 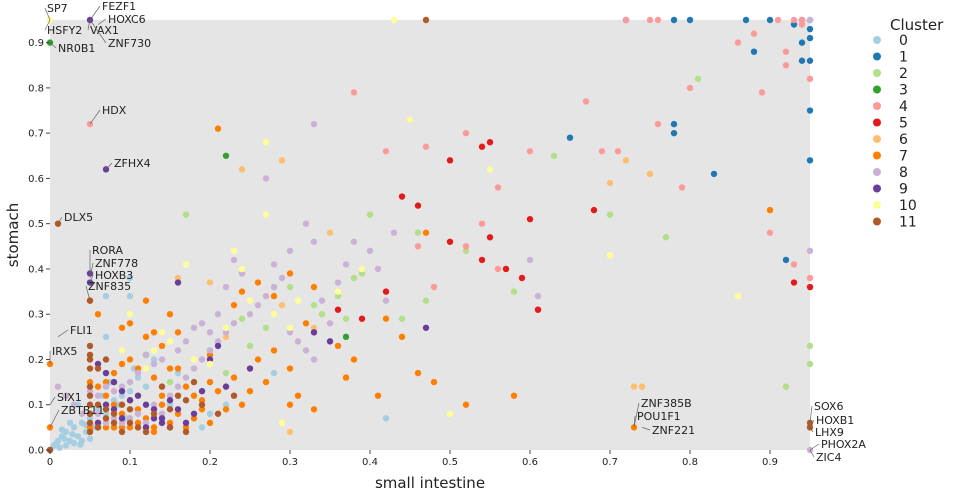 I want to click on y-axis-title: stomach, so click(x=13, y=235).